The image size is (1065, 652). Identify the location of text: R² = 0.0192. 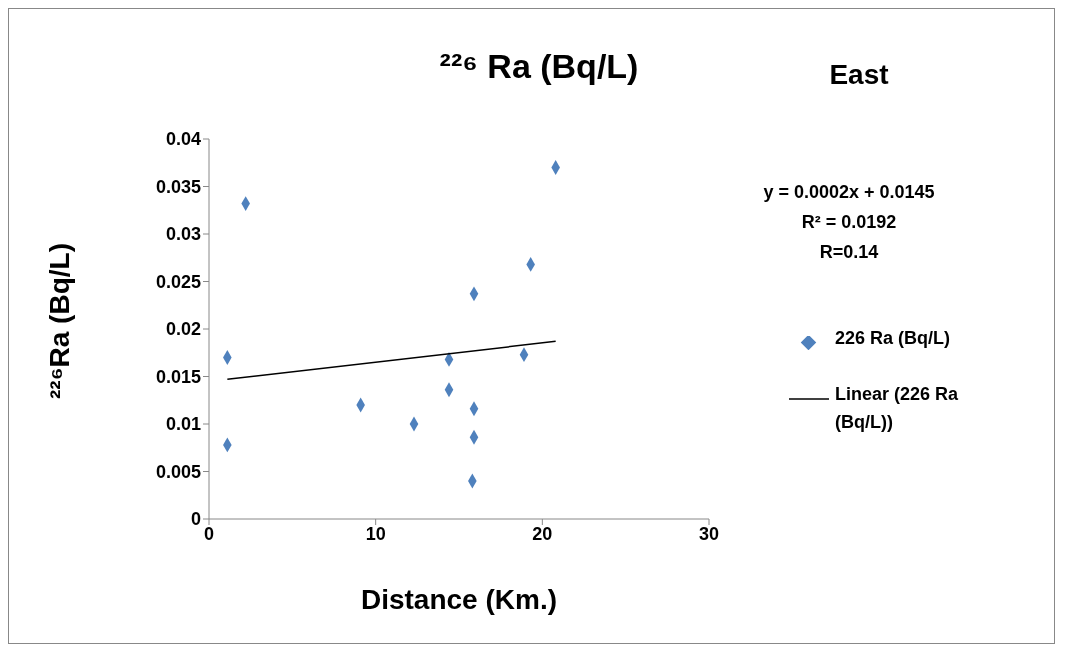
(849, 222).